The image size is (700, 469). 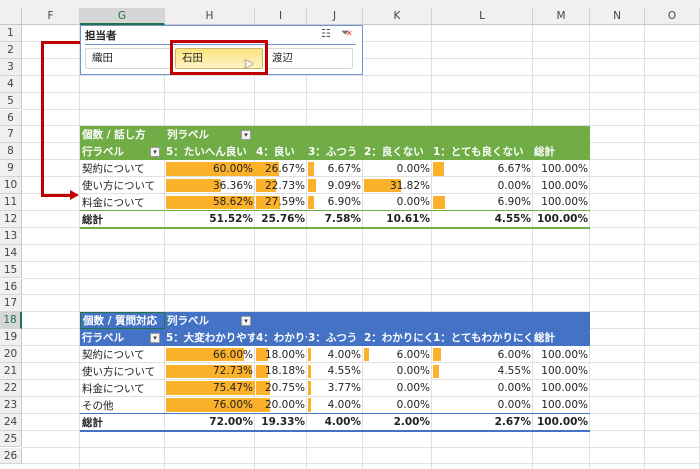 I want to click on row-header-20: 20, so click(x=11, y=354).